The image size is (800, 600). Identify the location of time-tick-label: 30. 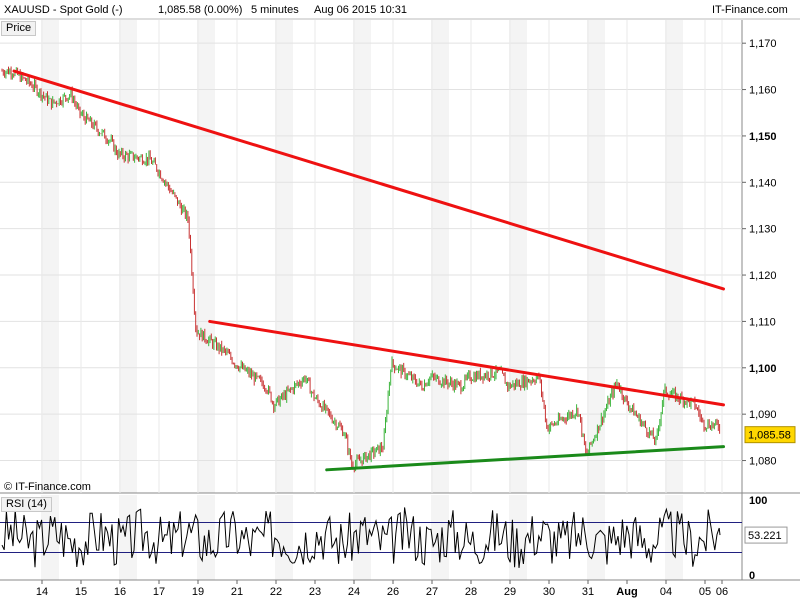
(549, 592).